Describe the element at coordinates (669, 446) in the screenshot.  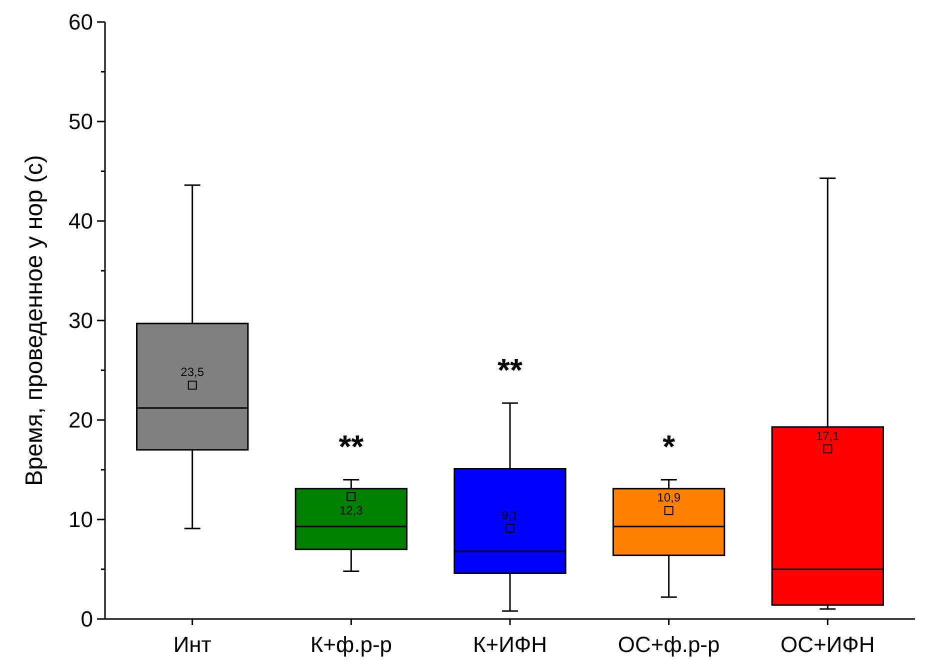
I see `annotation: *` at that location.